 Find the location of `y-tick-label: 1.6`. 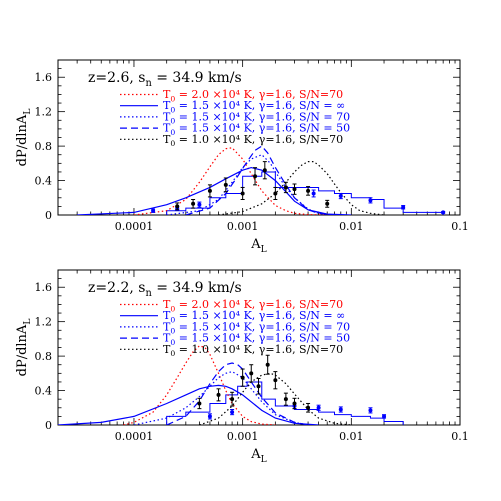

y-tick-label: 1.6 is located at coordinates (44, 77).